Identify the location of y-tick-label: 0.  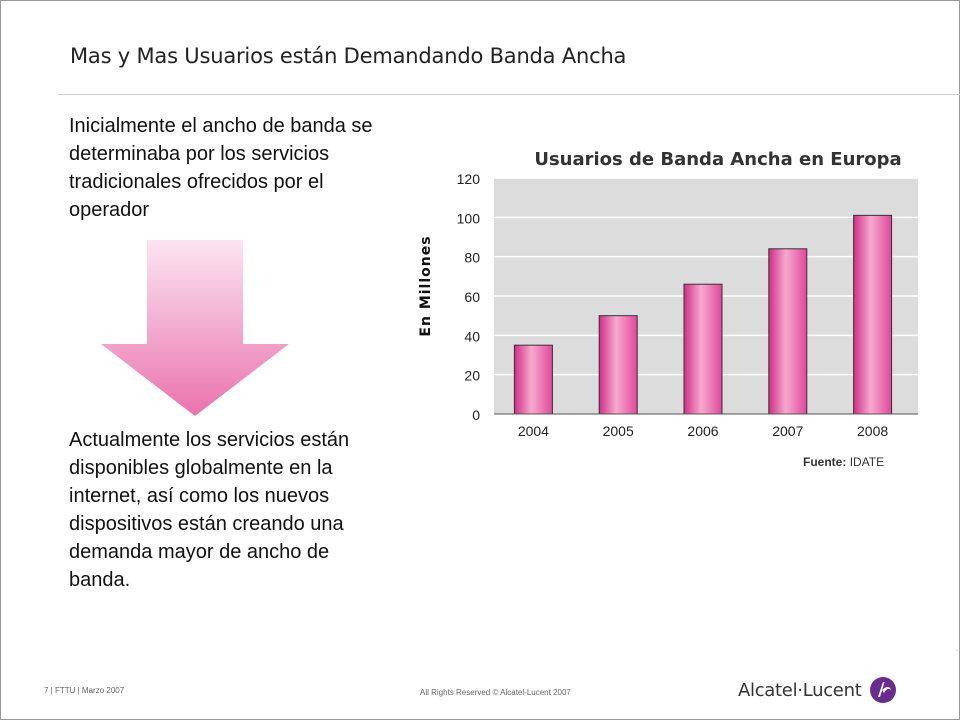
(476, 415).